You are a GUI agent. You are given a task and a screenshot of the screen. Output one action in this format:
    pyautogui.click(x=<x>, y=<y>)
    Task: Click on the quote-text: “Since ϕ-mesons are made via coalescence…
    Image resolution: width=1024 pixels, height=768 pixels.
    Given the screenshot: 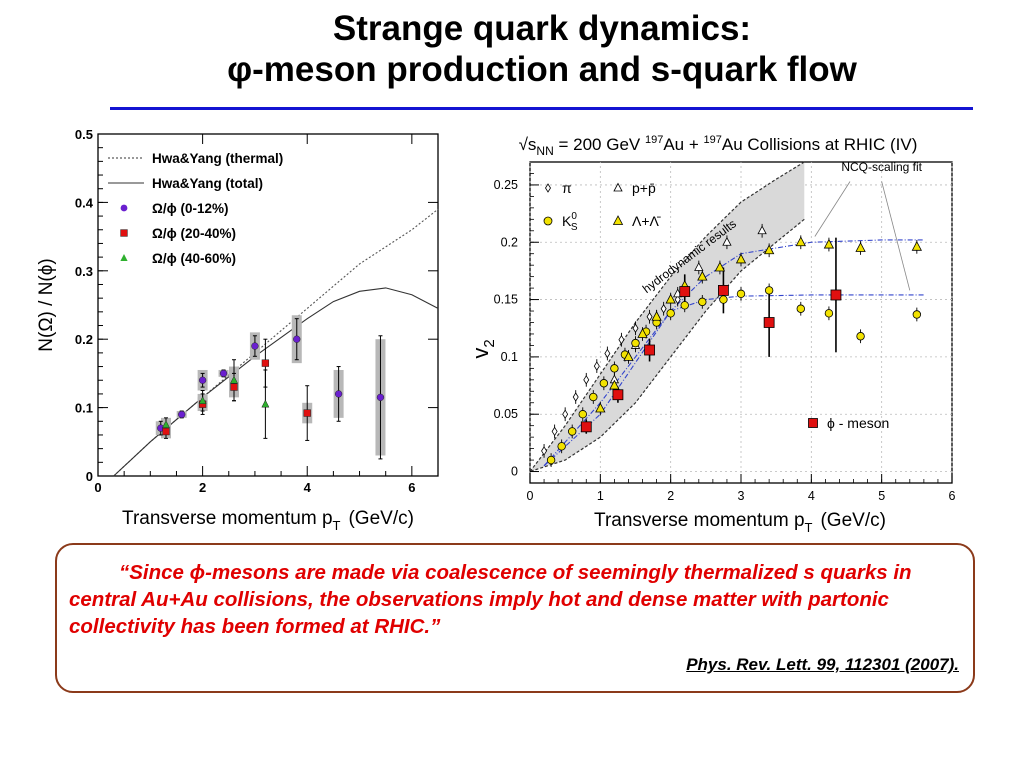 What is the action you would take?
    pyautogui.click(x=490, y=599)
    